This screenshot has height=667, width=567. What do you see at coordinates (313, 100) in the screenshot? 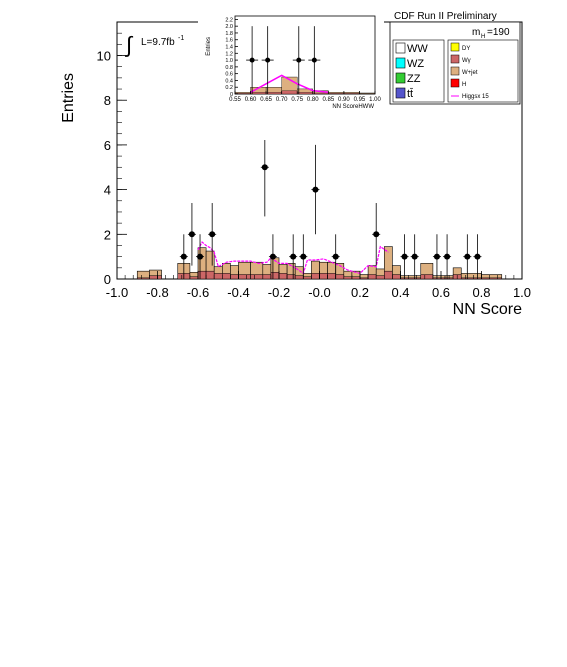
I see `x-tick-label: 0.80` at bounding box center [313, 100].